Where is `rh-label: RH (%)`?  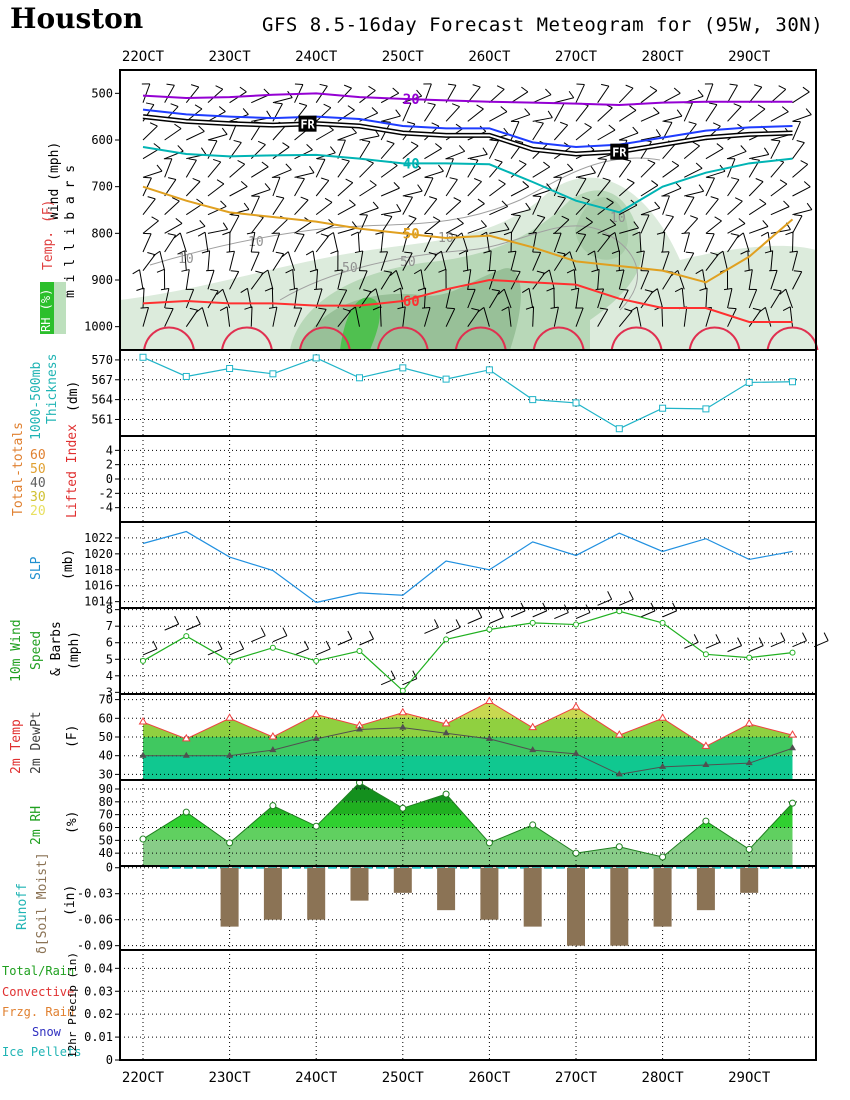 rh-label: RH (%) is located at coordinates (46, 310).